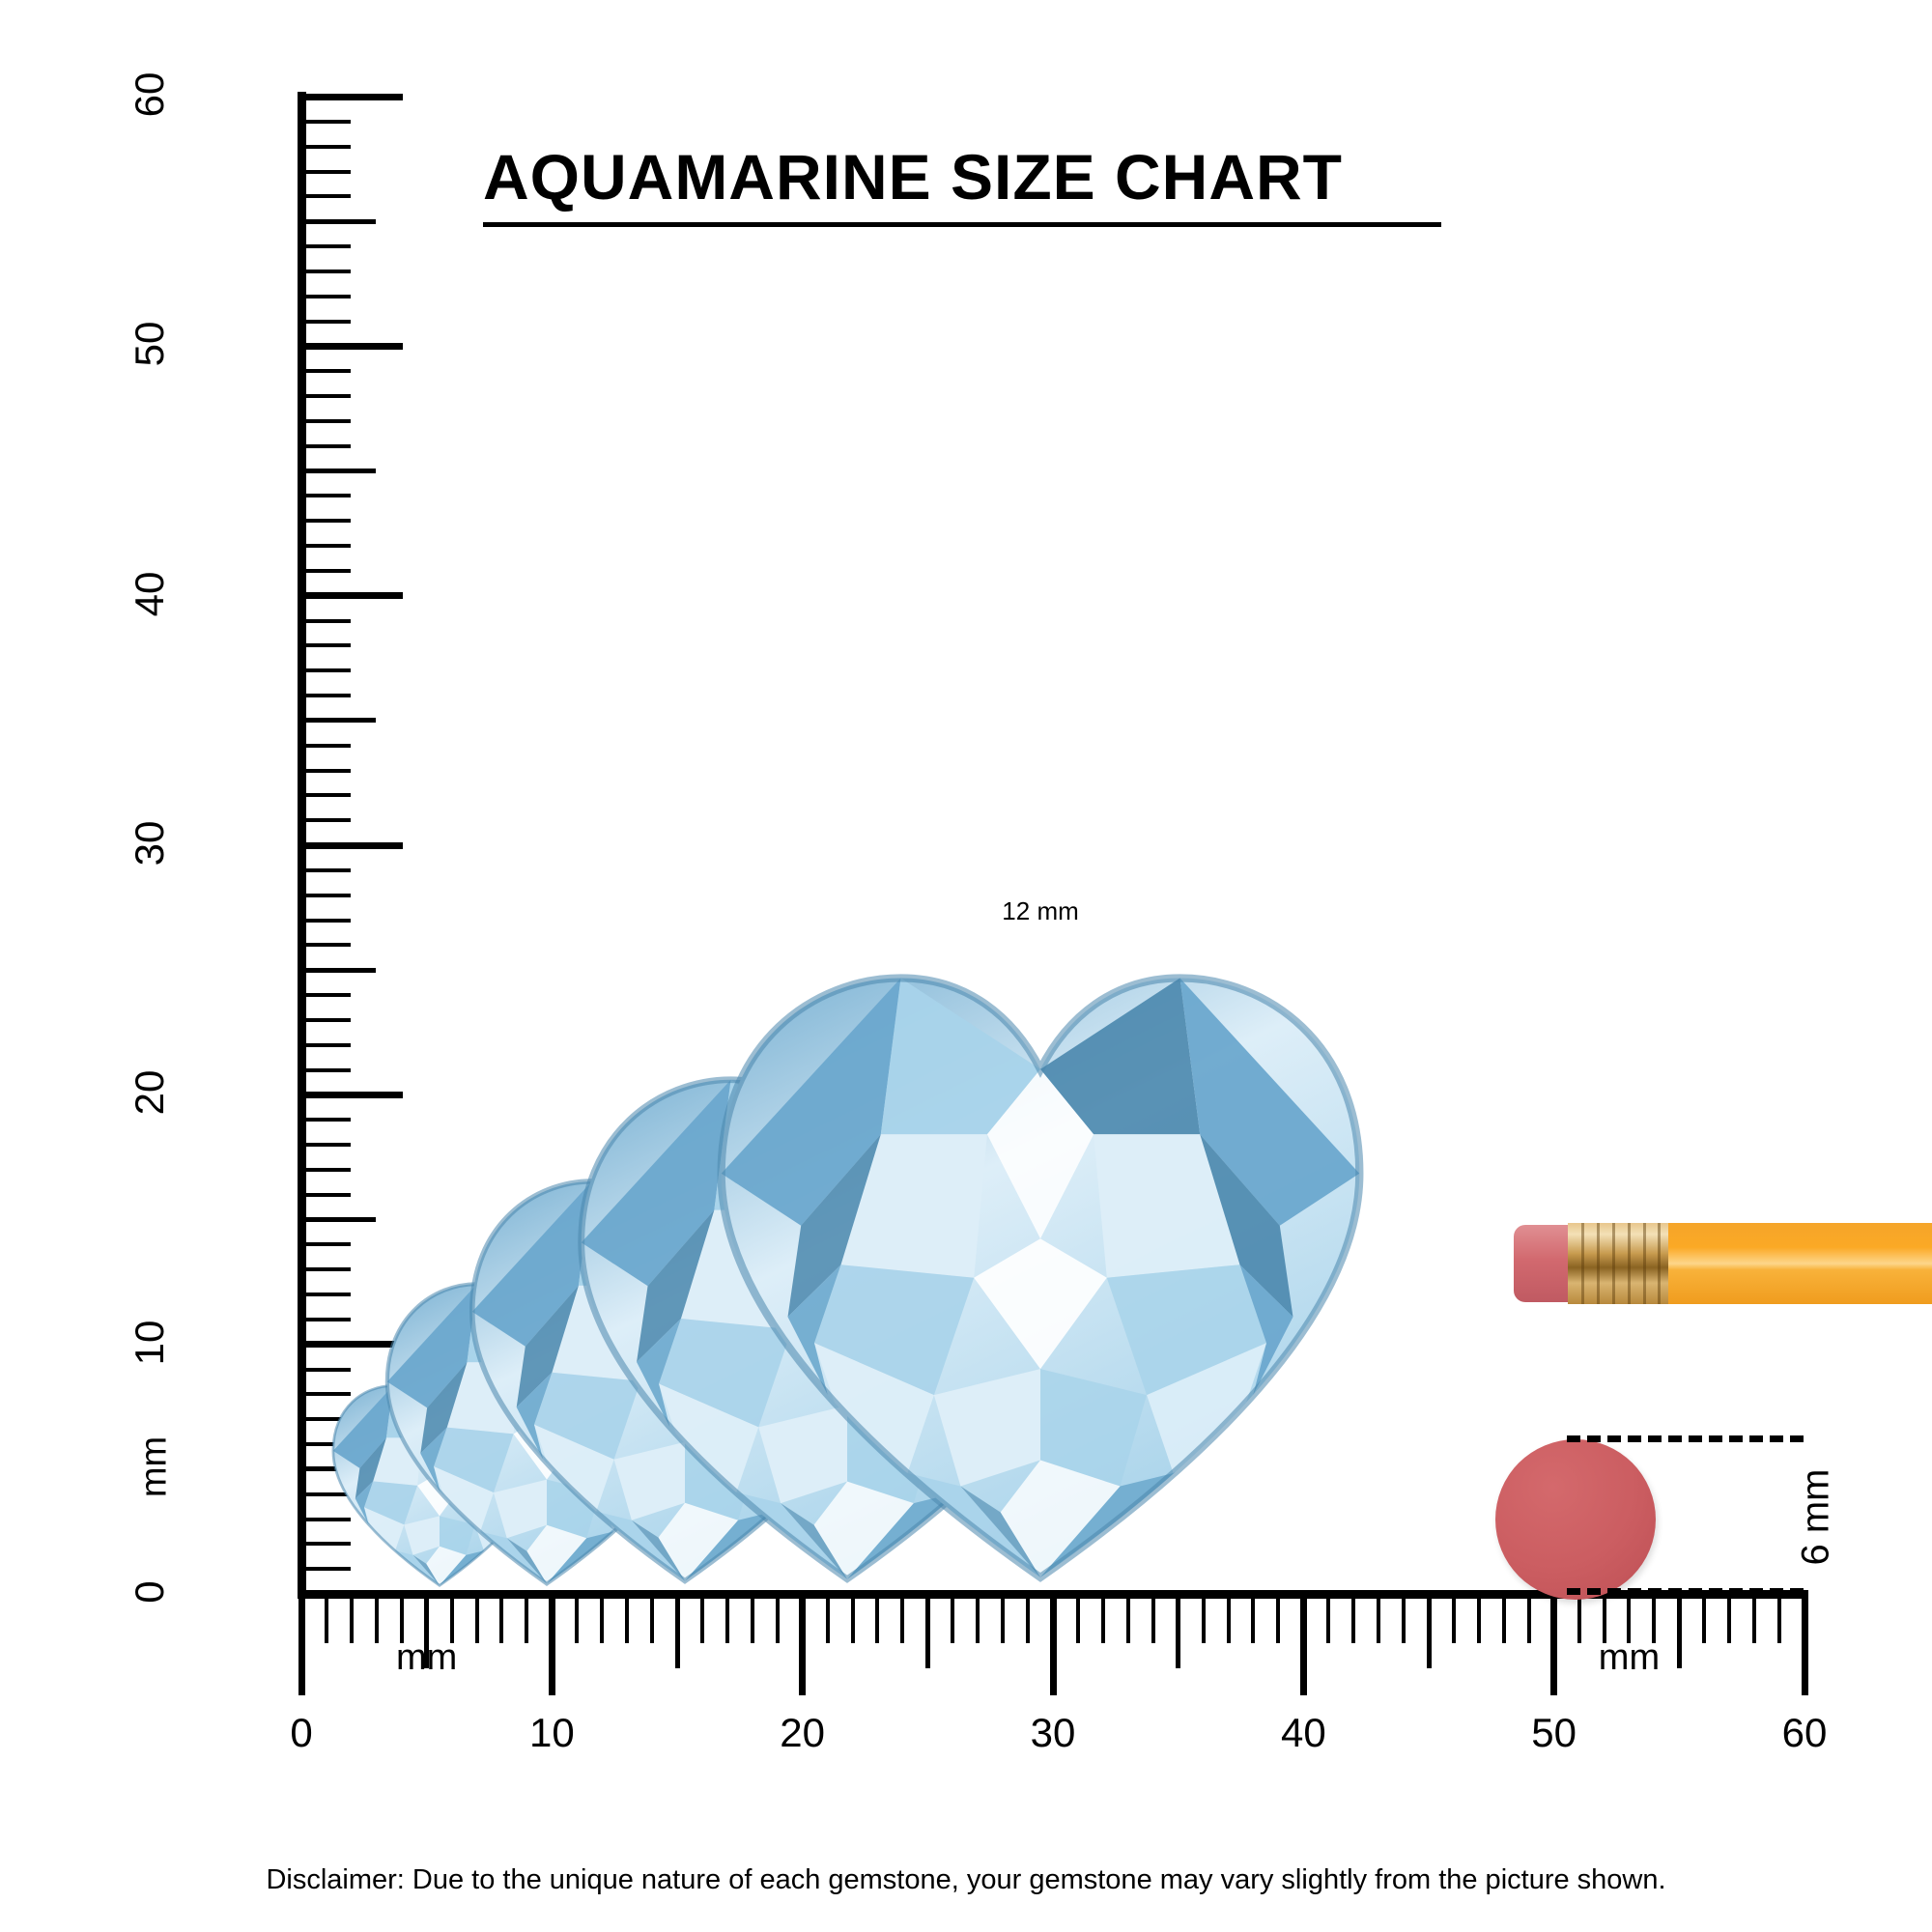  Describe the element at coordinates (302, 845) in the screenshot. I see `vertical-axis-line` at that location.